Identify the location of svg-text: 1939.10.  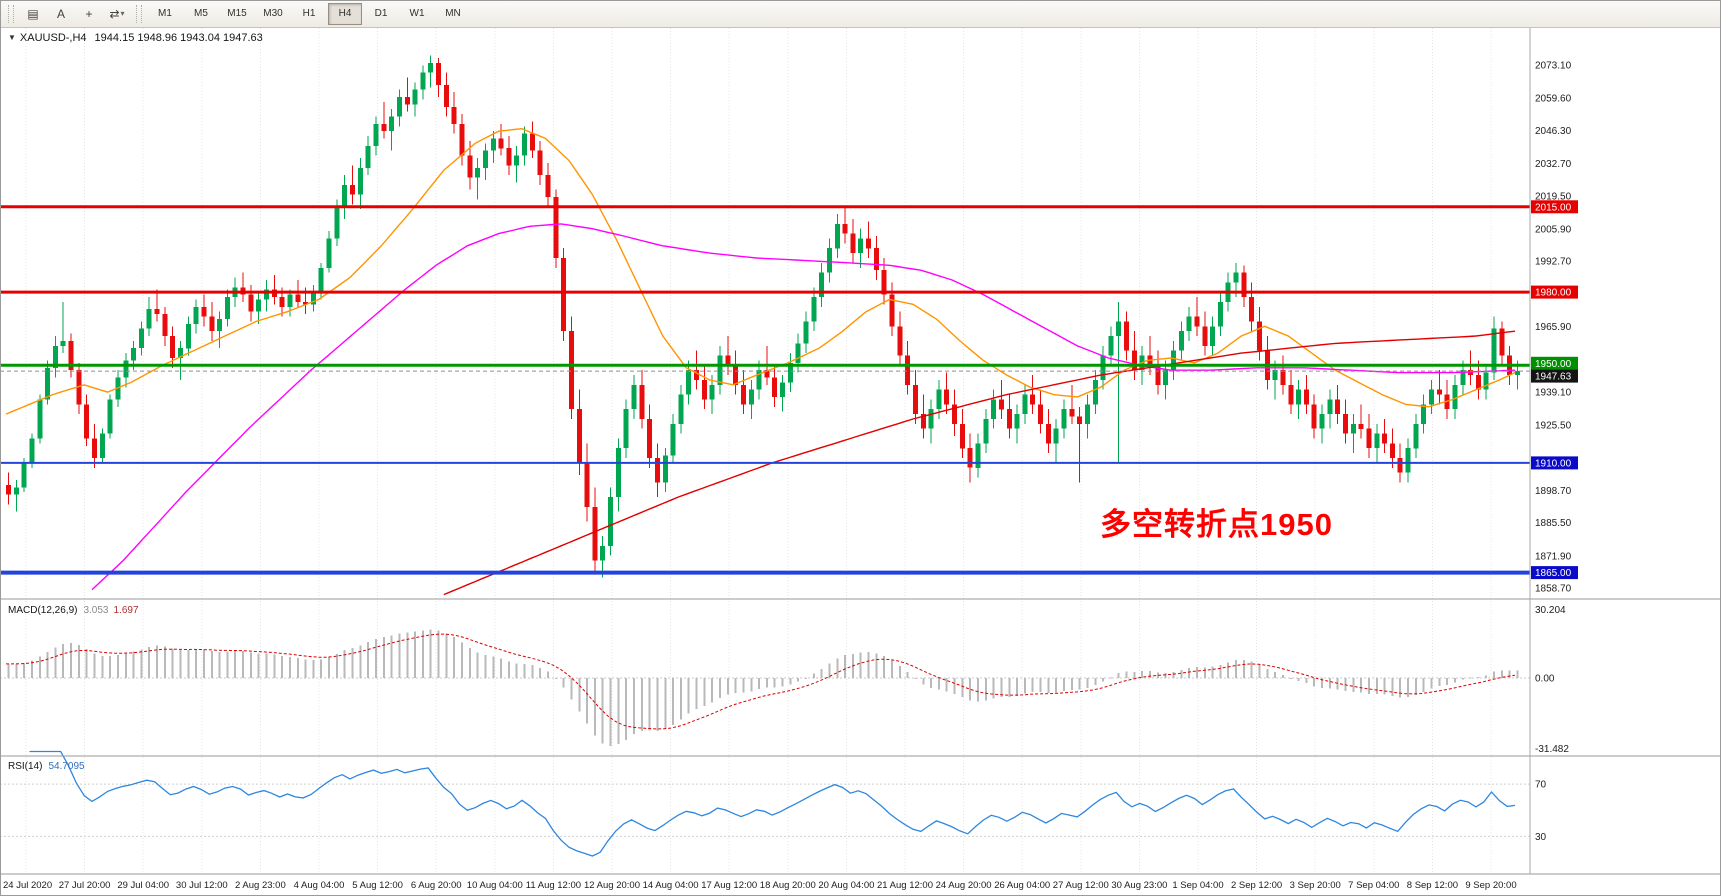
(1553, 392).